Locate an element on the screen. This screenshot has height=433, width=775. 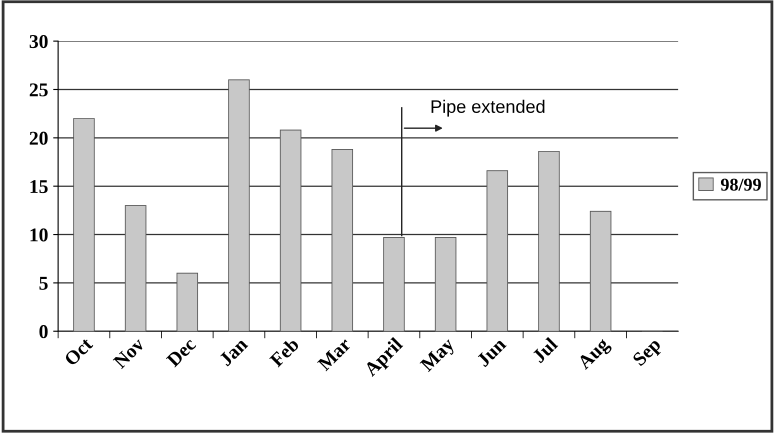
x-tick-label: Dec is located at coordinates (181, 352).